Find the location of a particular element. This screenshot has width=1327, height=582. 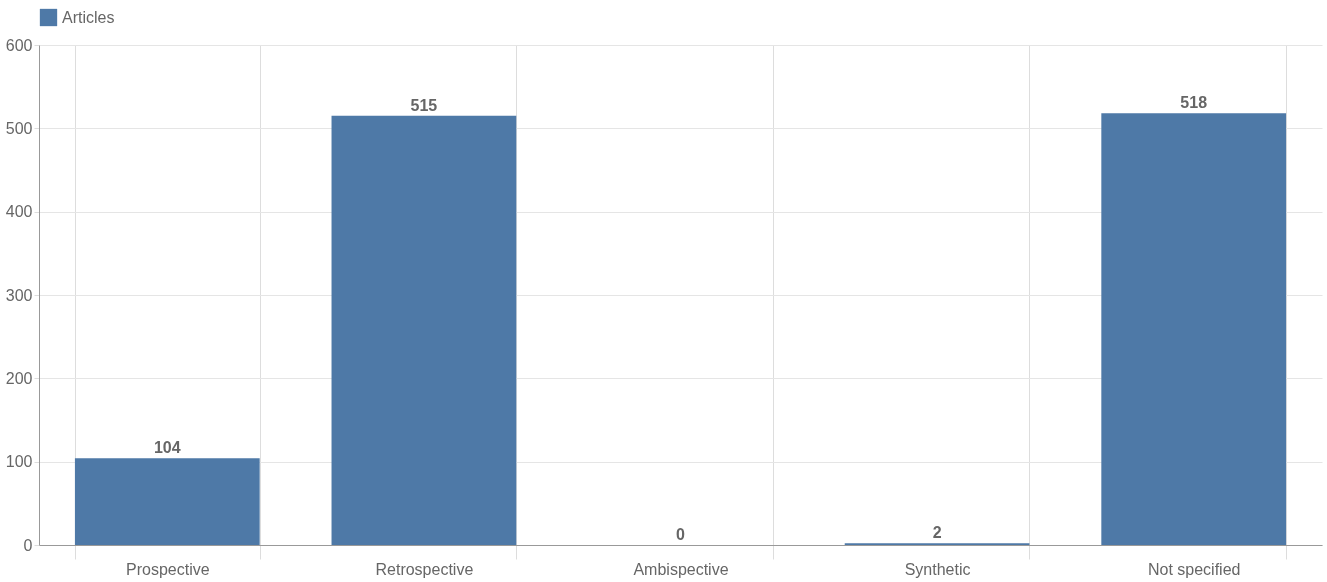

legend-label: Articles is located at coordinates (88, 17).